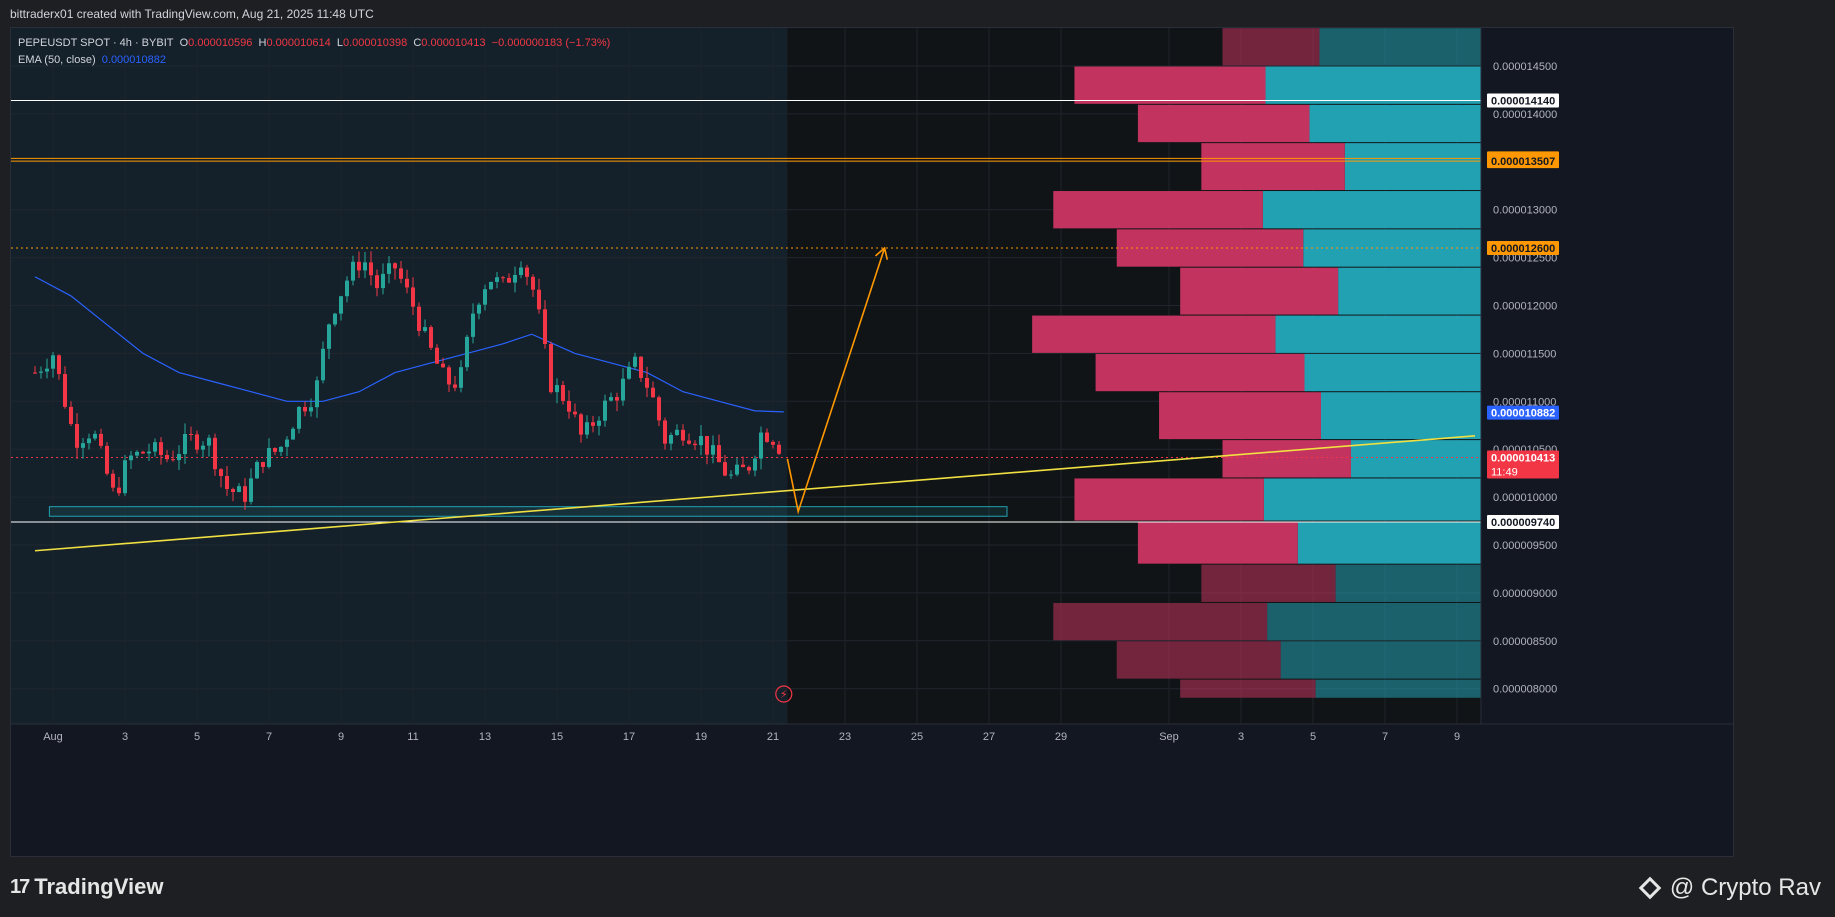  What do you see at coordinates (551, 43) in the screenshot?
I see `change-value: −0.000000183 (−1.73%)` at bounding box center [551, 43].